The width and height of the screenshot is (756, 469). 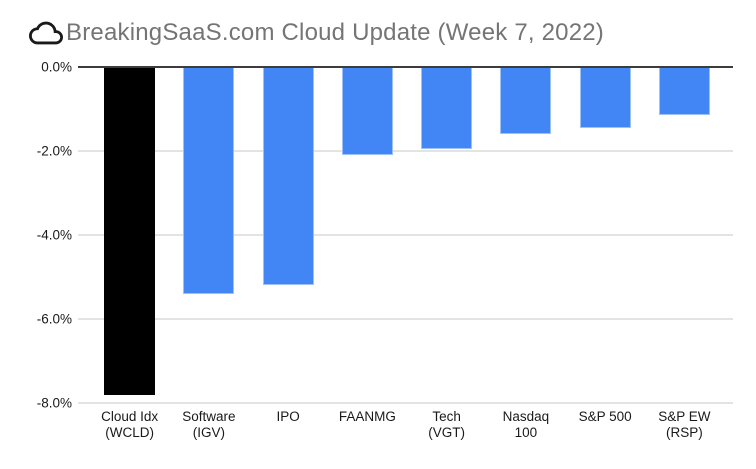 What do you see at coordinates (54, 319) in the screenshot?
I see `y-tick-label: -6.0%` at bounding box center [54, 319].